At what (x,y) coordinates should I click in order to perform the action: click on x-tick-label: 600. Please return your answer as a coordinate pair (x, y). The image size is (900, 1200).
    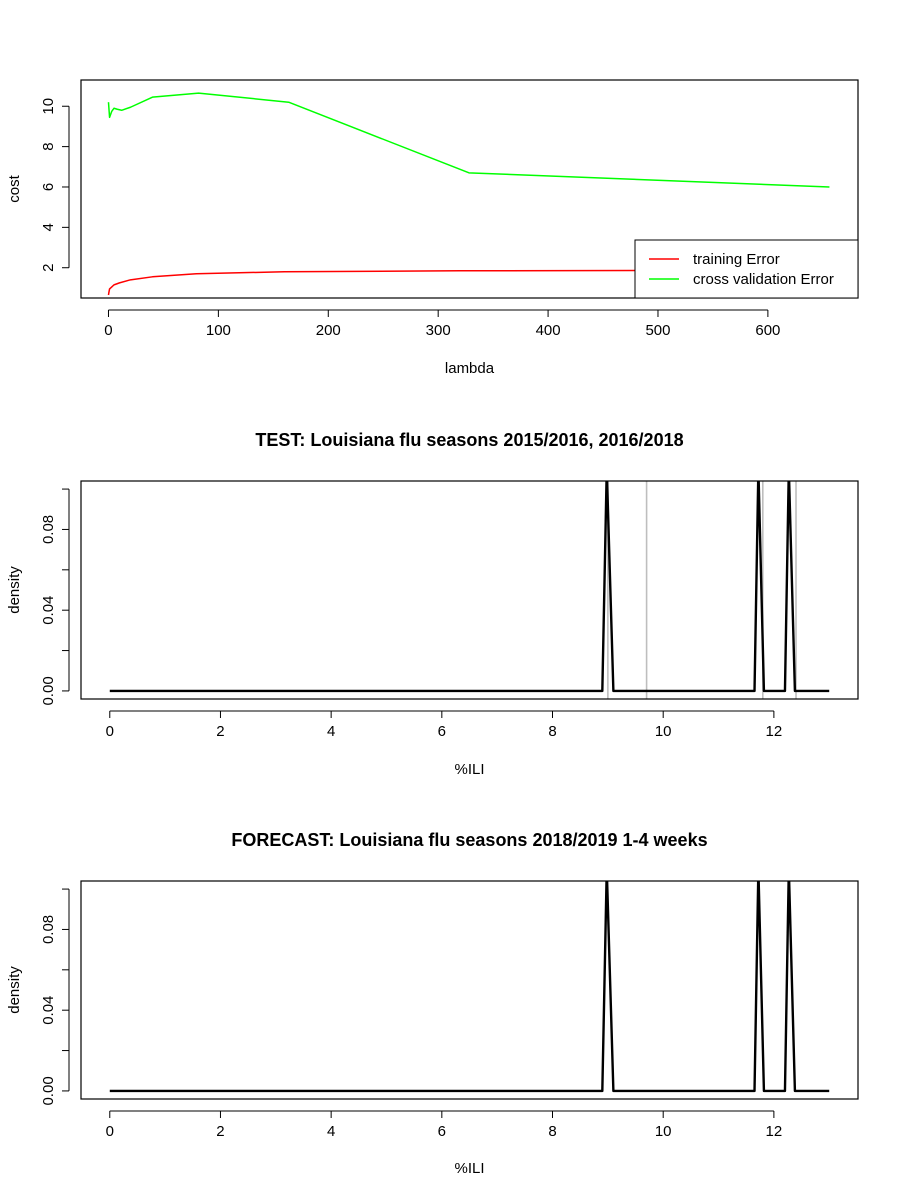
    Looking at the image, I should click on (767, 330).